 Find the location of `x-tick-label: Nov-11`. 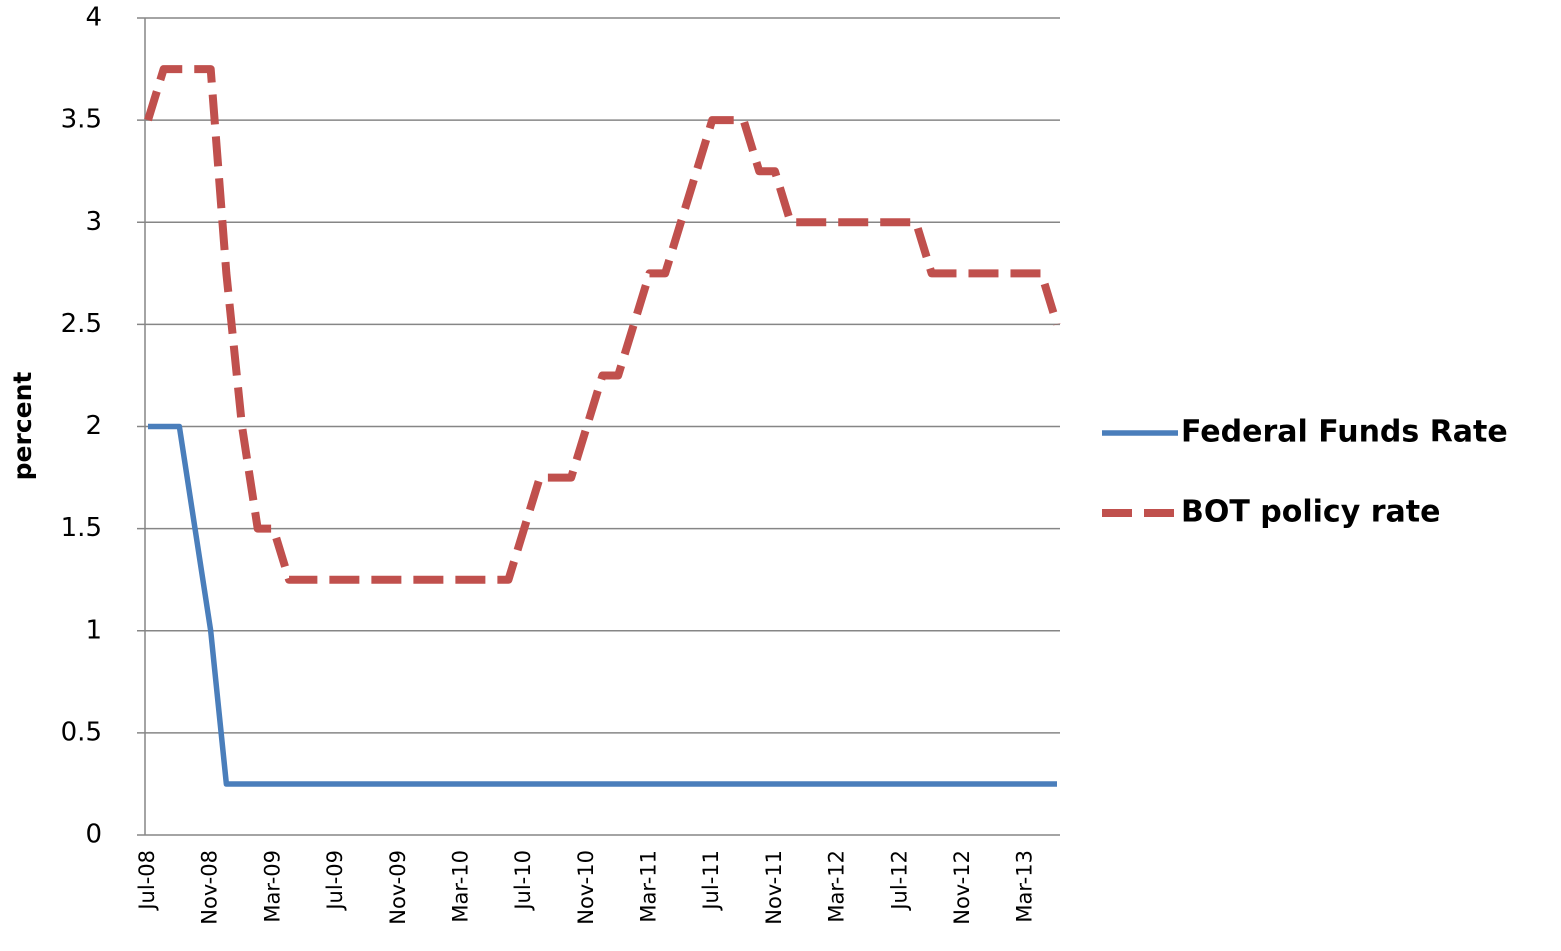

x-tick-label: Nov-11 is located at coordinates (774, 887).